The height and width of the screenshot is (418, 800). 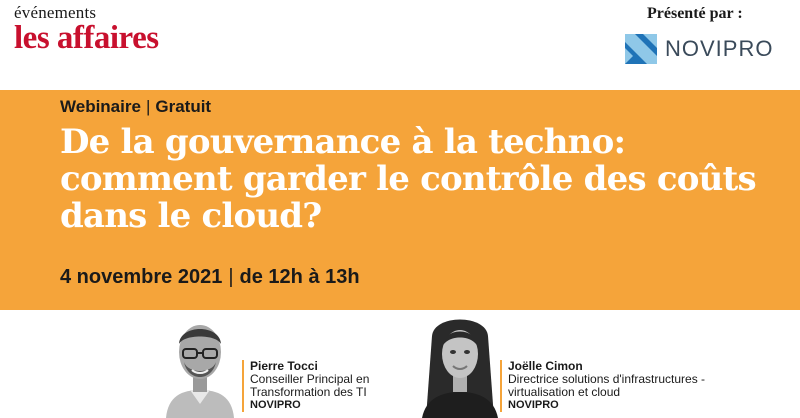 I want to click on speaker-role-line: Directrice solutions d'infrastructures -, so click(x=607, y=379).